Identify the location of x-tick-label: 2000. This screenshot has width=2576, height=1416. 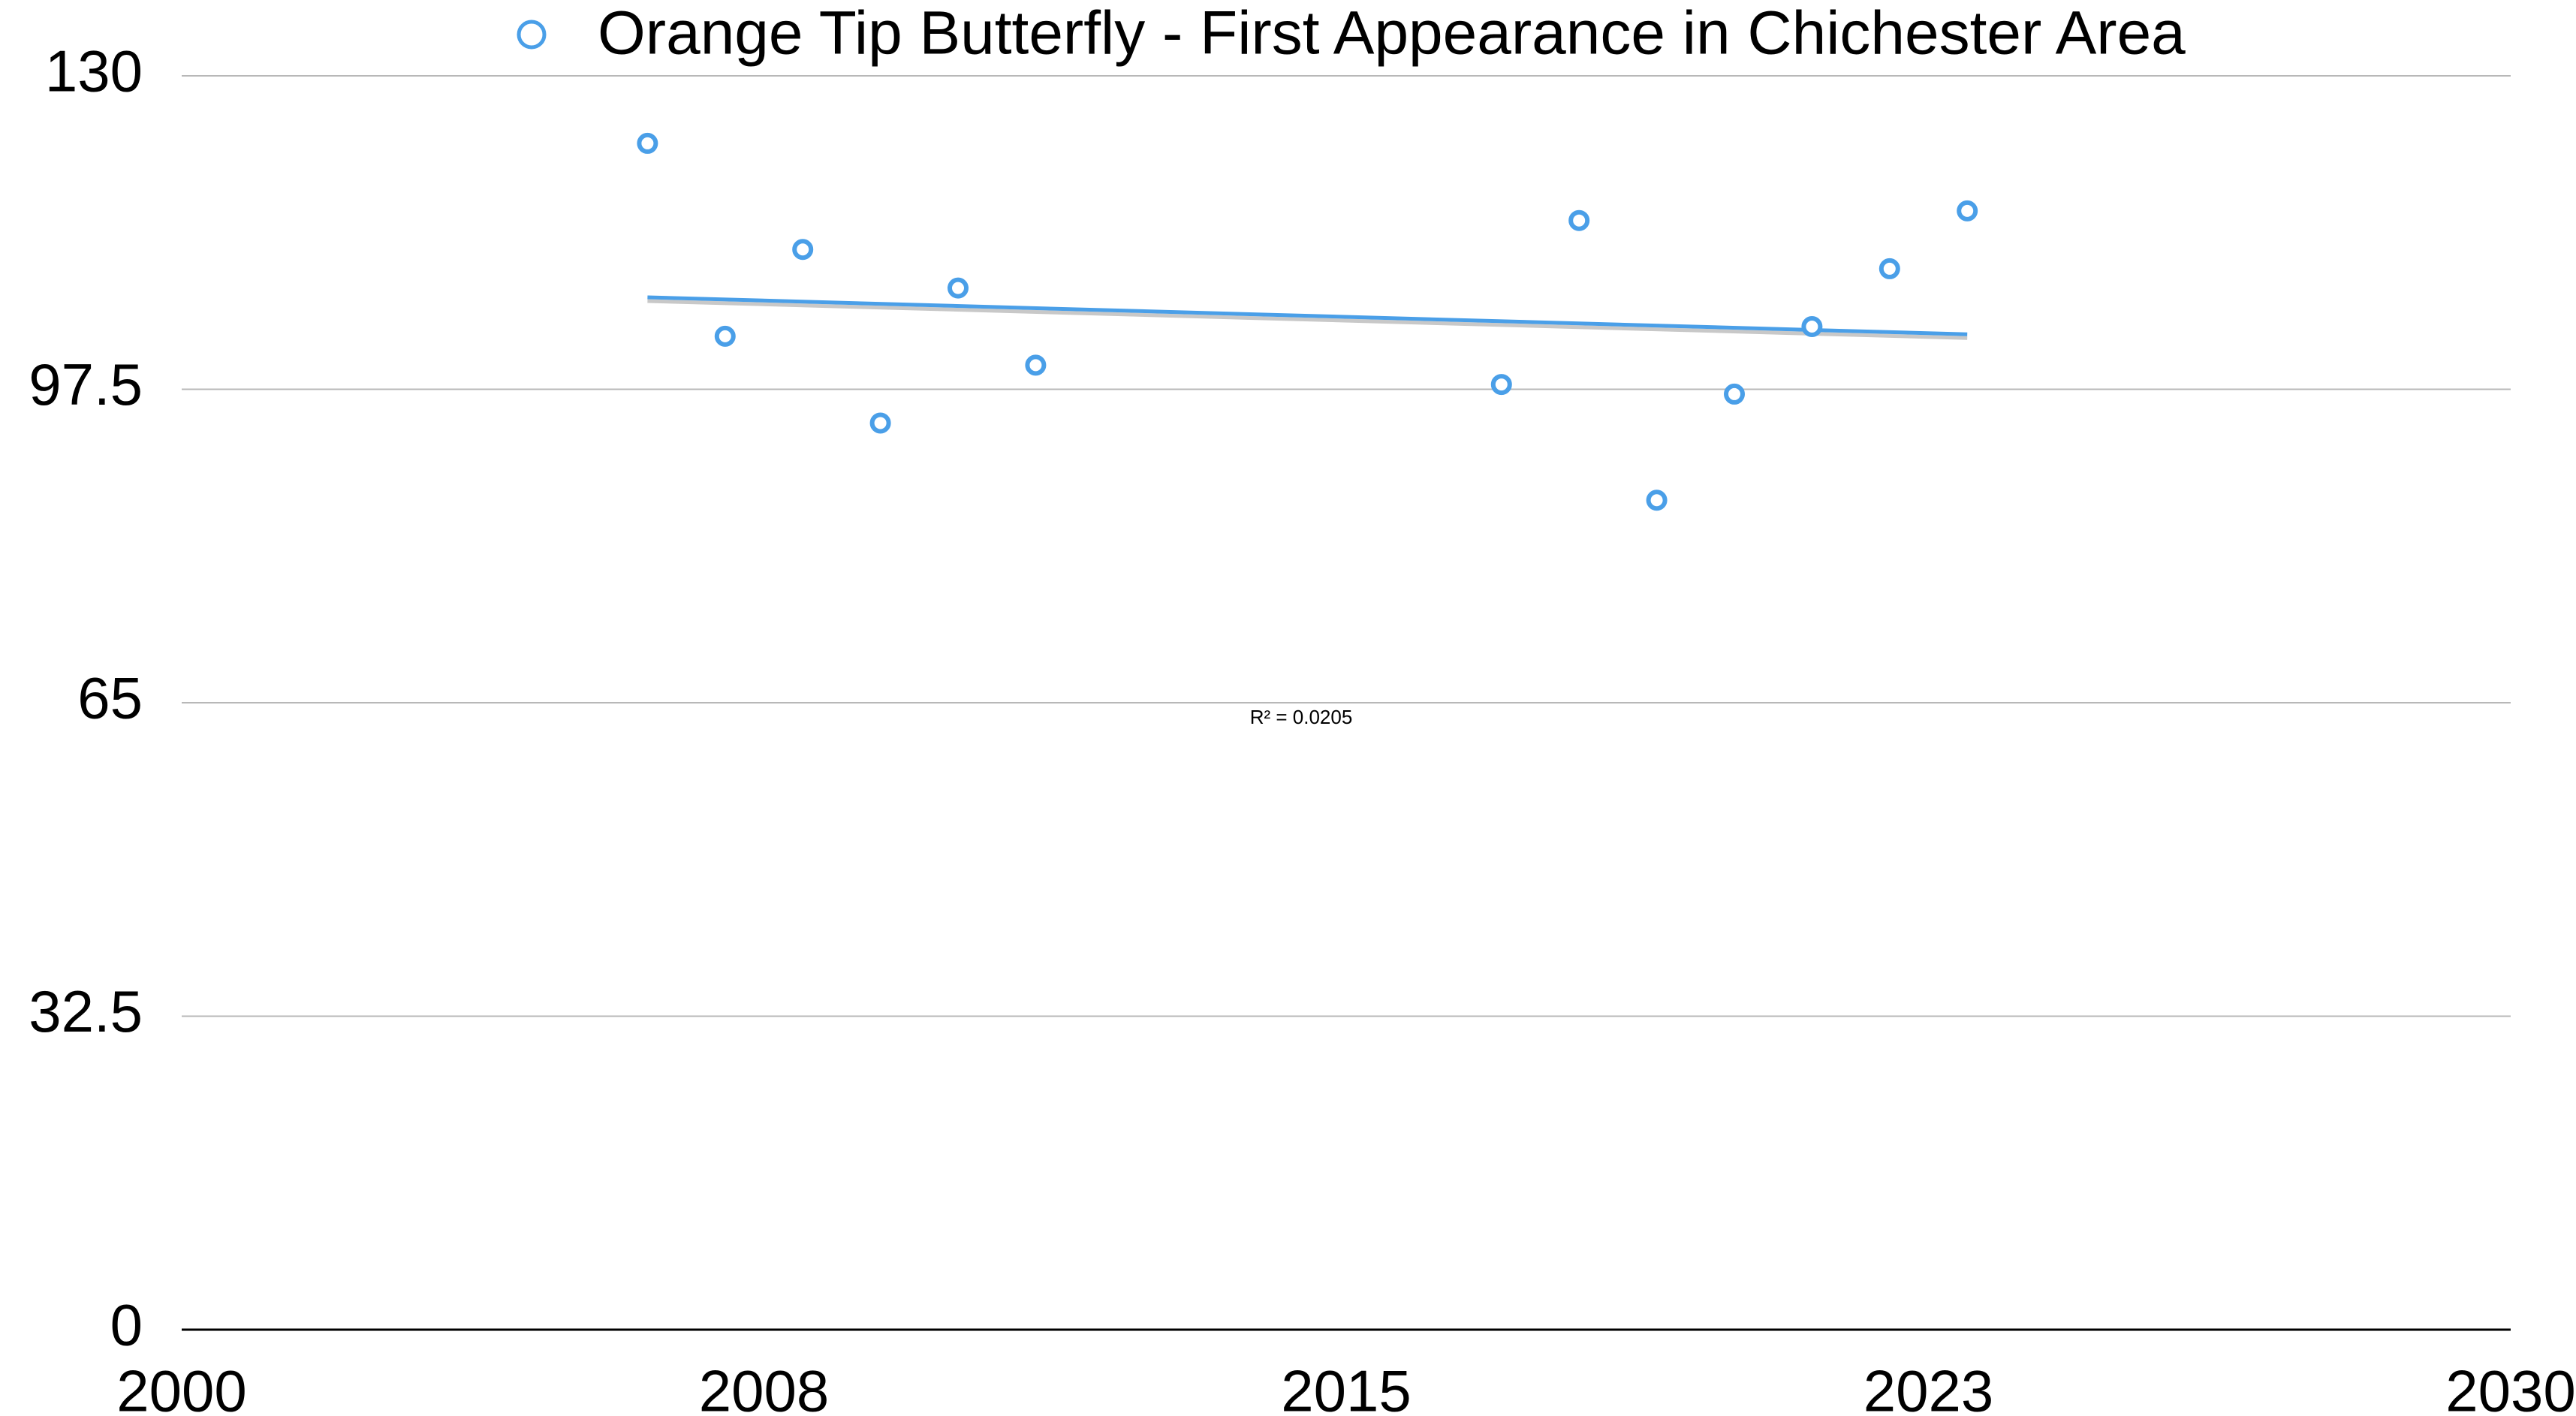
(181, 1387).